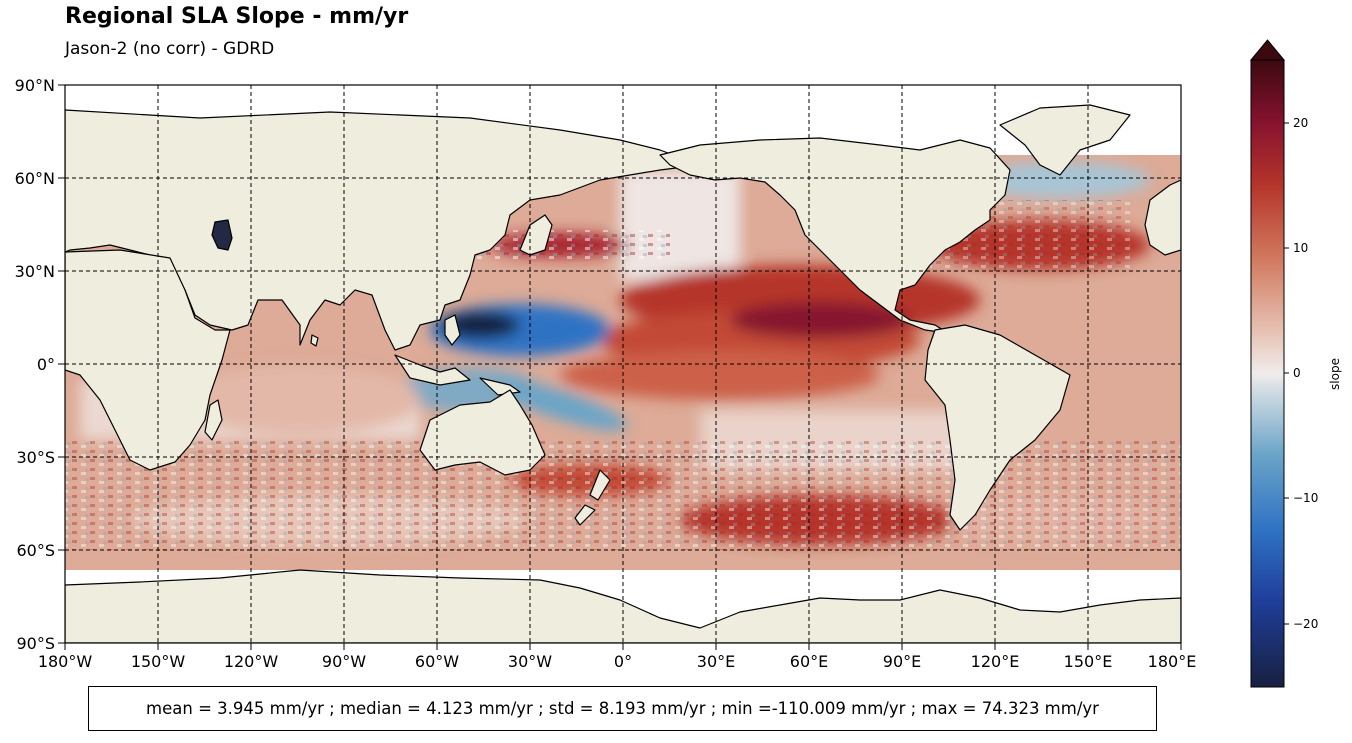  What do you see at coordinates (1172, 661) in the screenshot?
I see `x-tick-label: 180°E` at bounding box center [1172, 661].